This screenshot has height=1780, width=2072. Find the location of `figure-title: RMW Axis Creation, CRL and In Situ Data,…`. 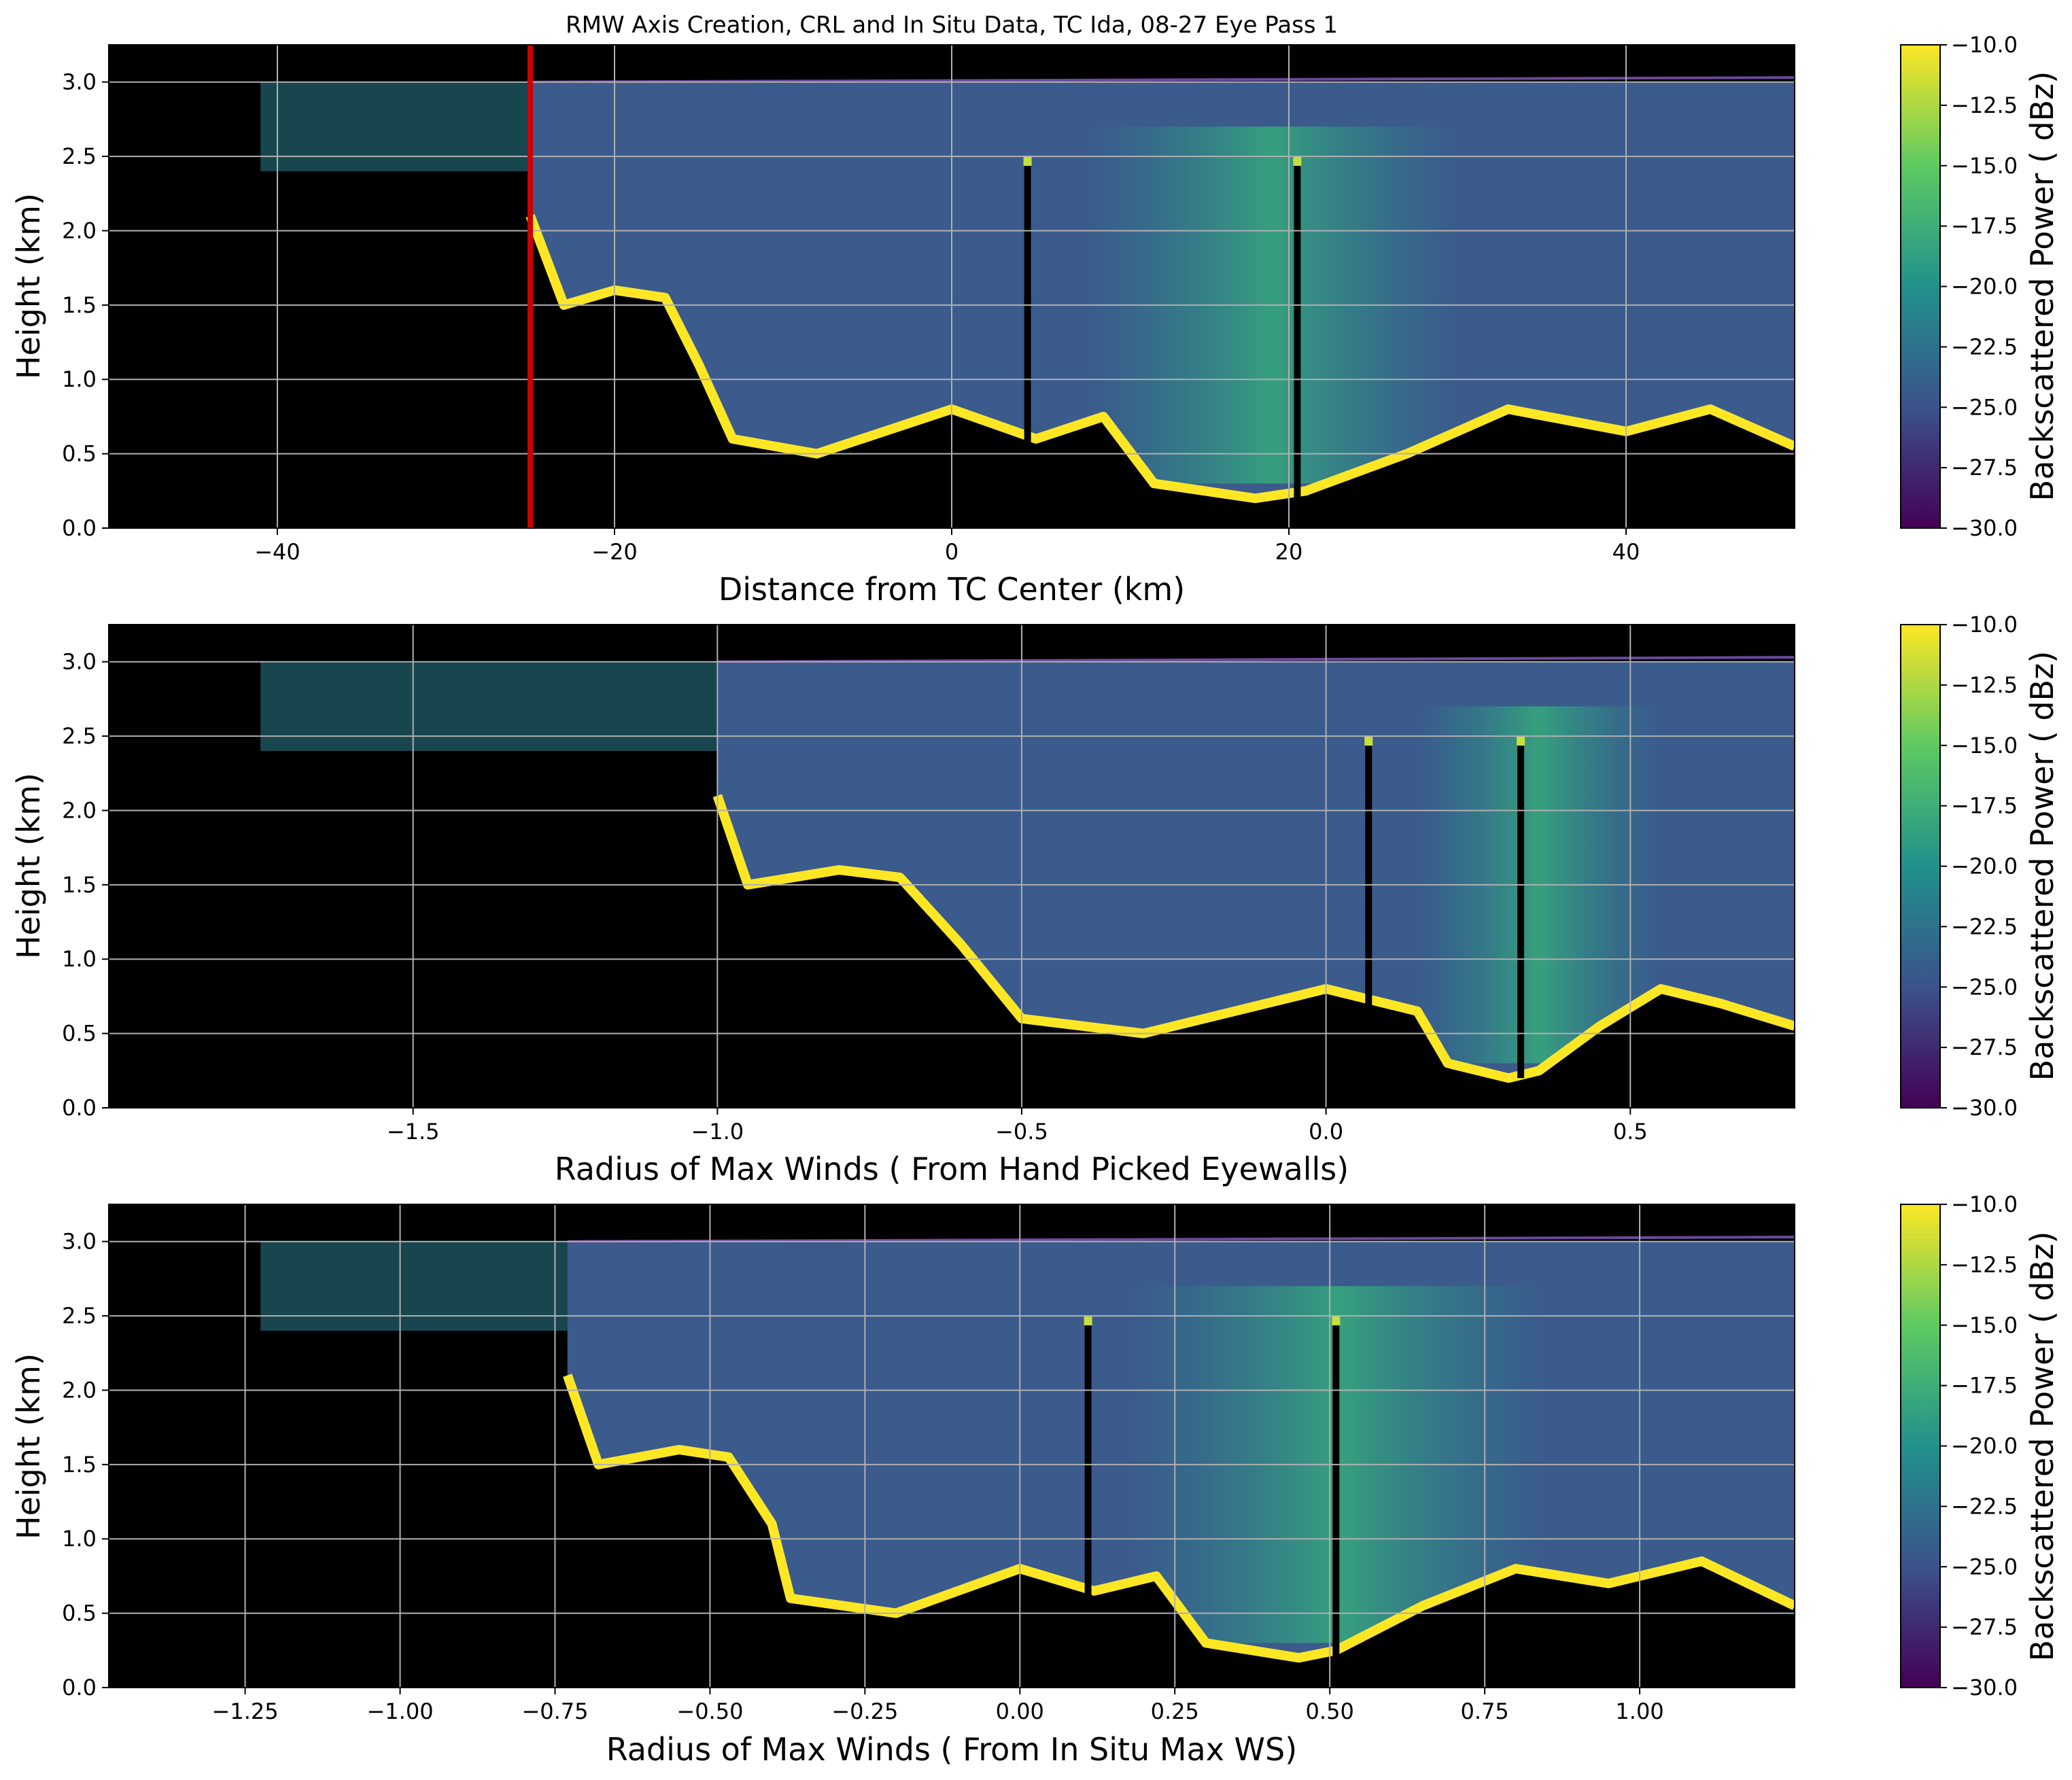

figure-title: RMW Axis Creation, CRL and In Situ Data,… is located at coordinates (952, 25).